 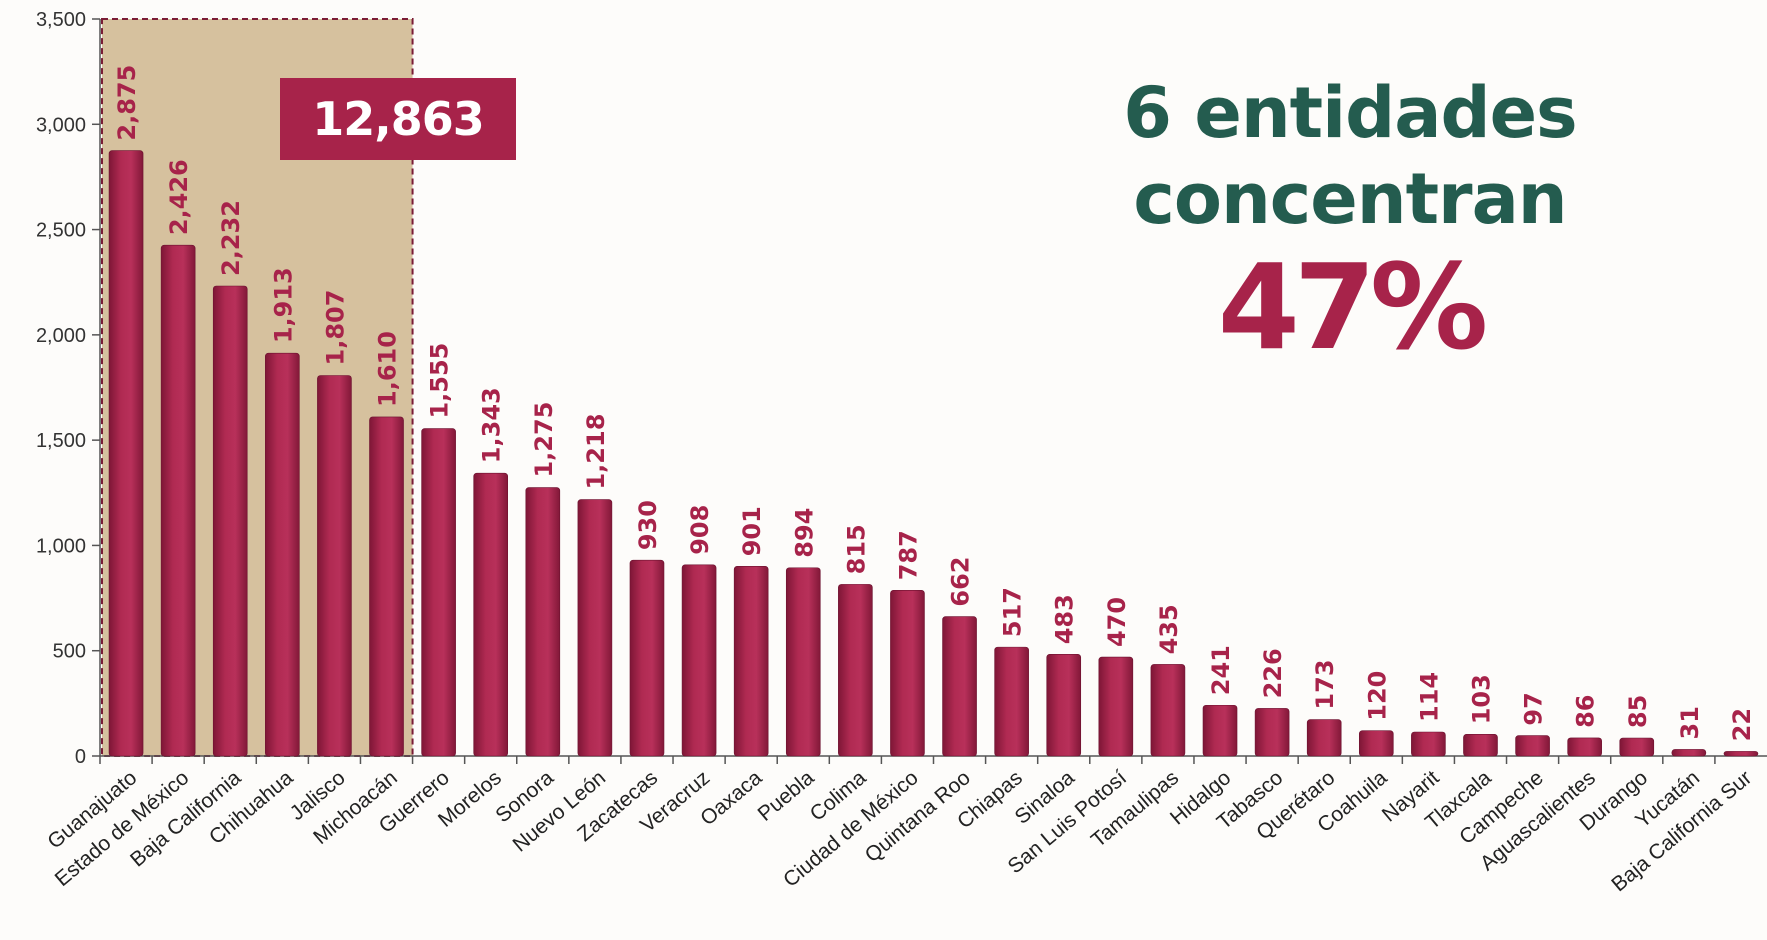 I want to click on headline-percent: 47%, so click(x=1352, y=307).